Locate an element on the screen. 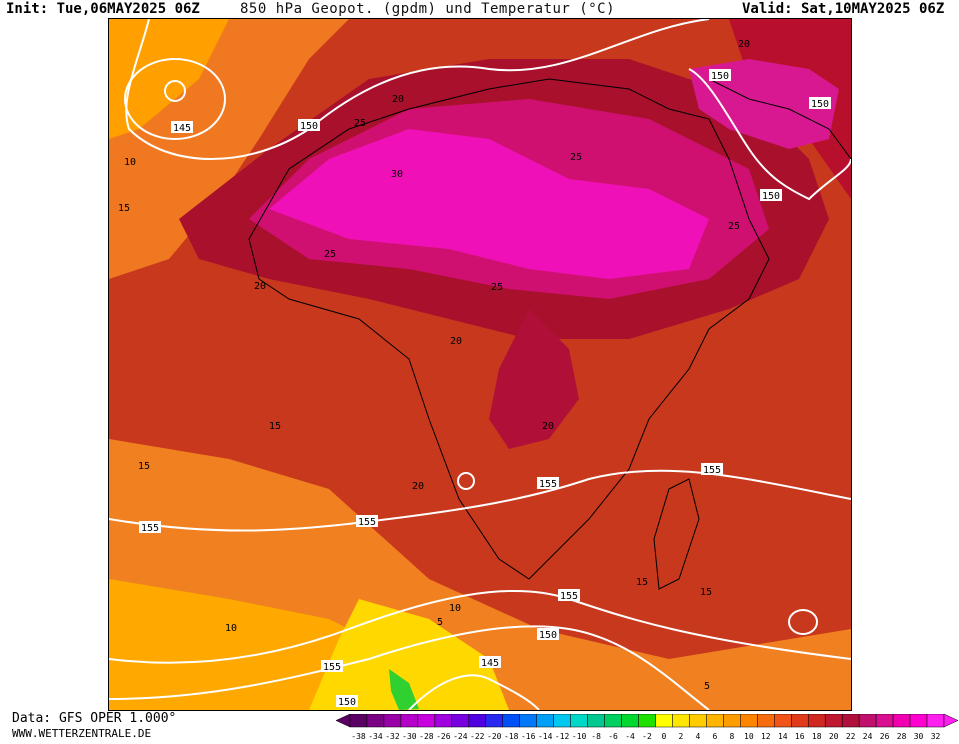 This screenshot has width=959, height=744. legend-tick-label: -4 is located at coordinates (630, 736).